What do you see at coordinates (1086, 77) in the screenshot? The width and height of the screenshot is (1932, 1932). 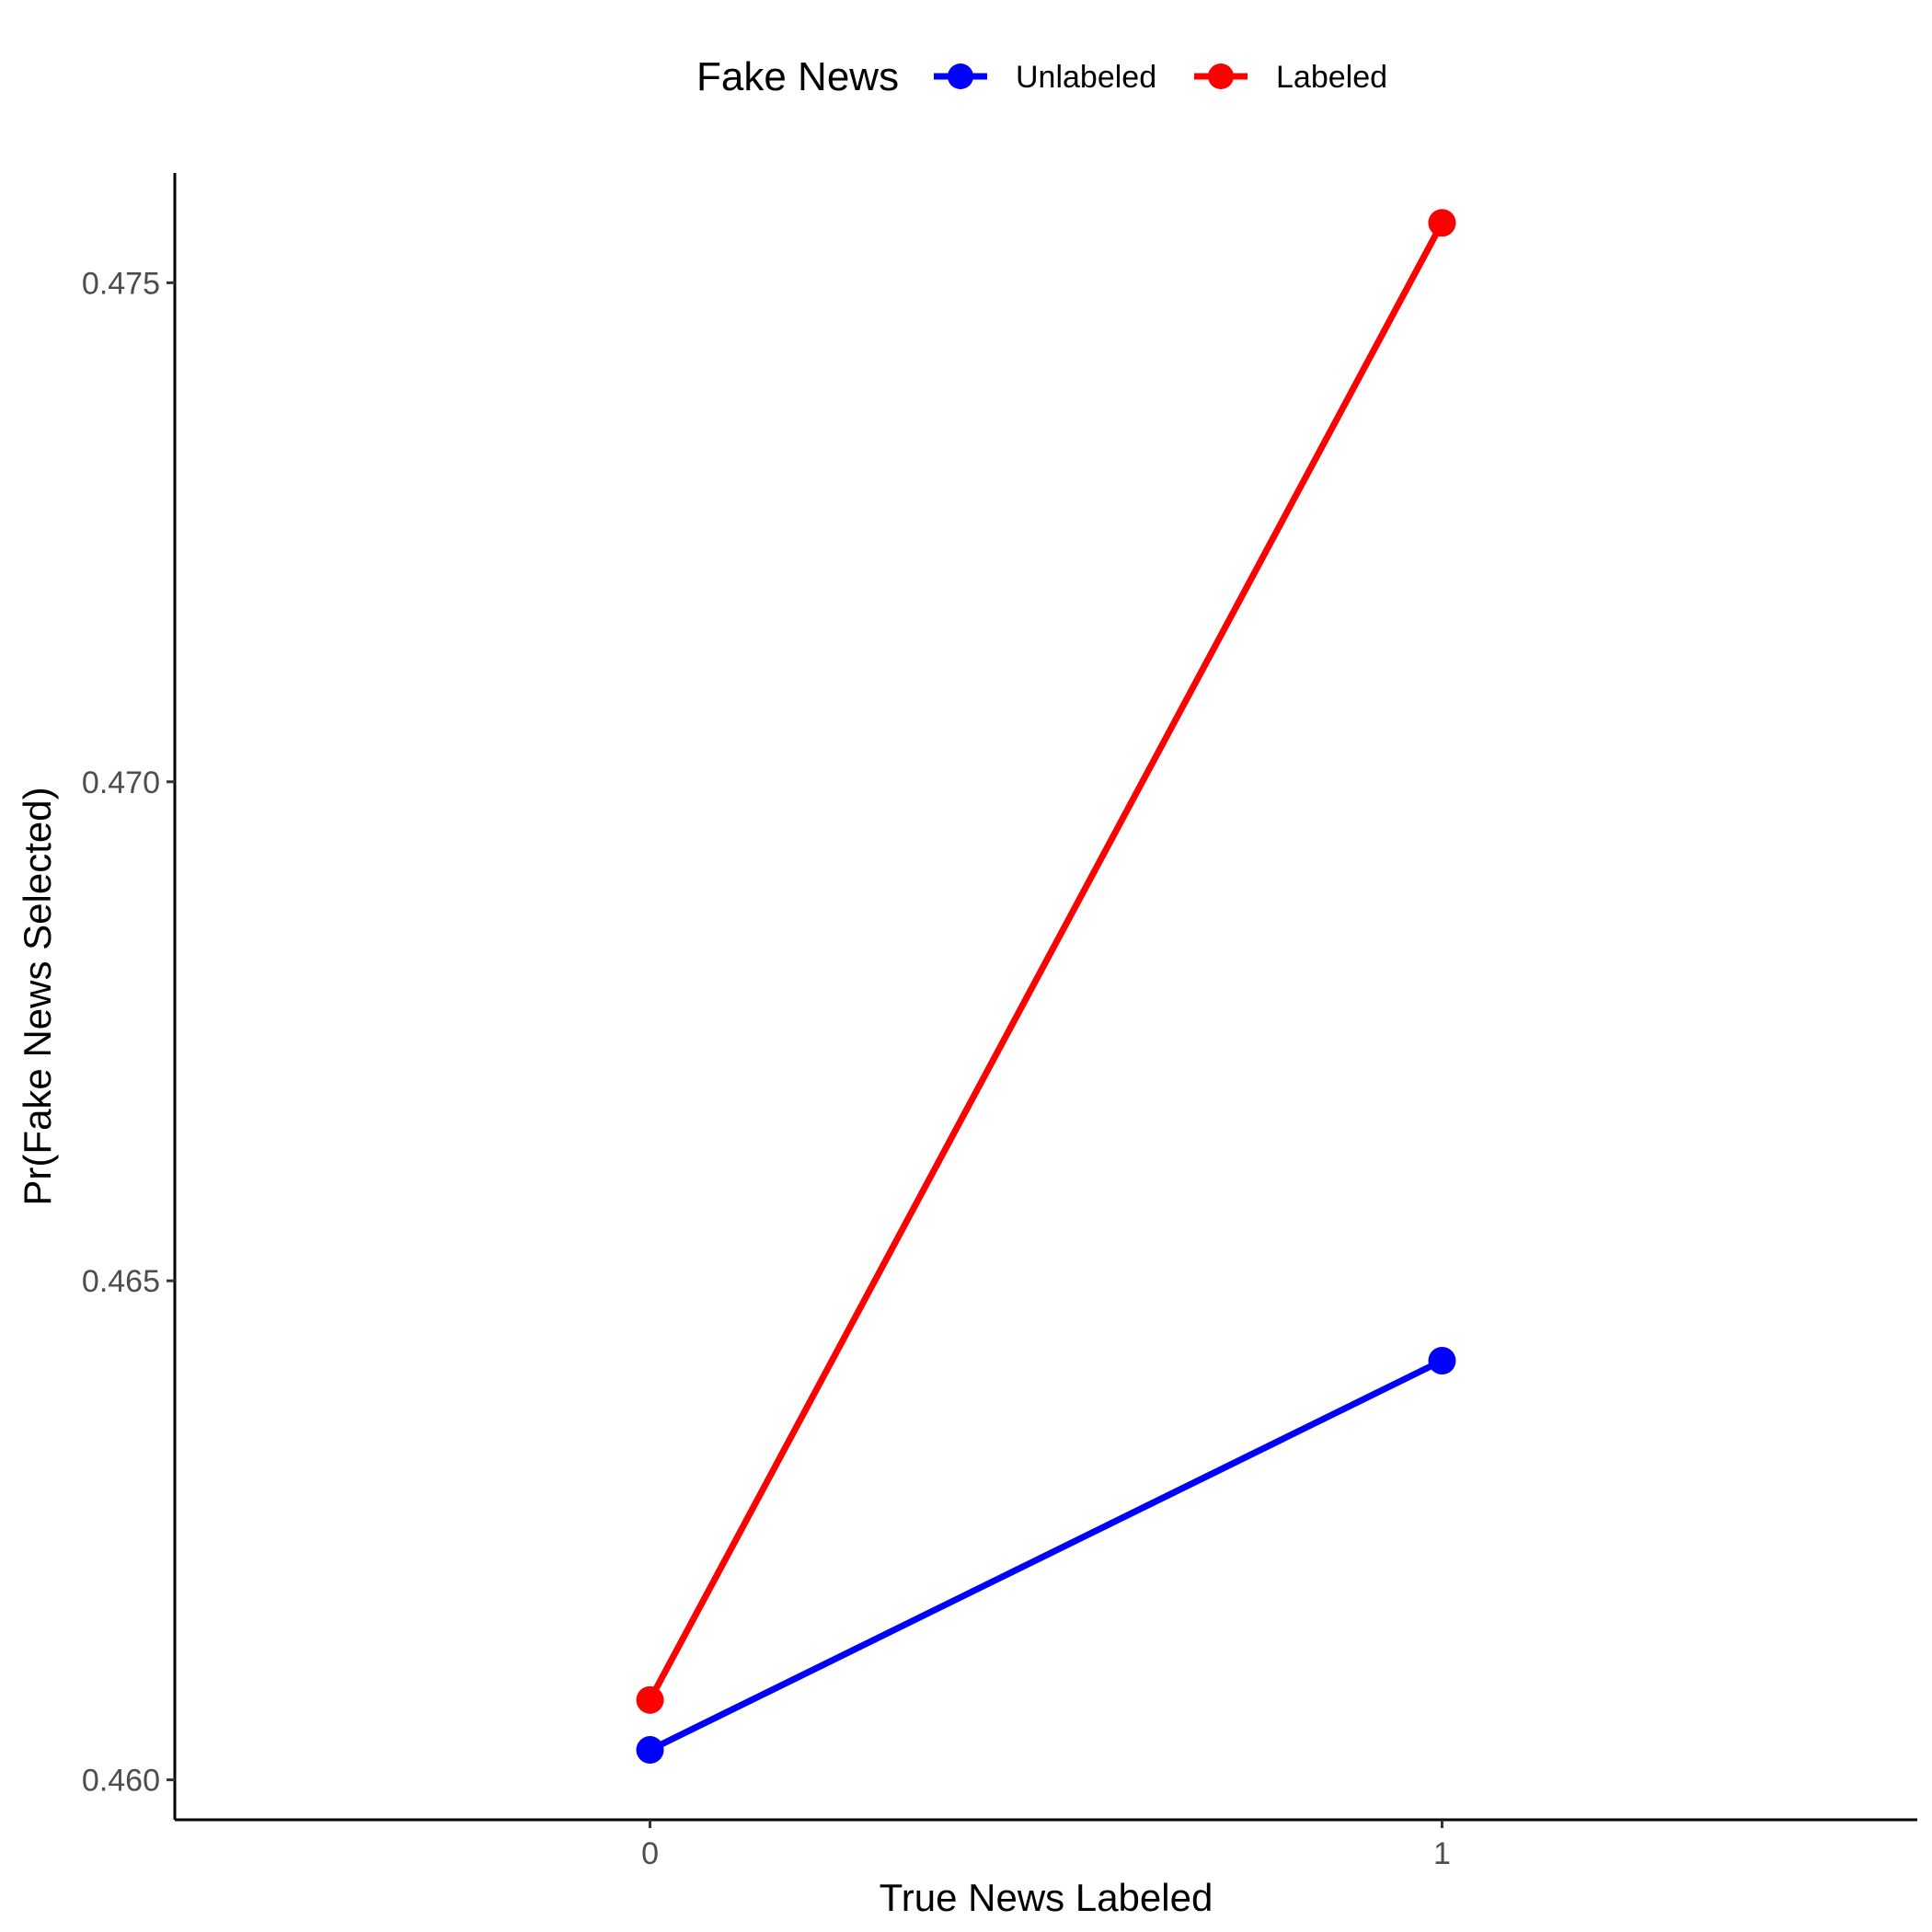 I see `legend-label-unlabeled: Unlabeled` at bounding box center [1086, 77].